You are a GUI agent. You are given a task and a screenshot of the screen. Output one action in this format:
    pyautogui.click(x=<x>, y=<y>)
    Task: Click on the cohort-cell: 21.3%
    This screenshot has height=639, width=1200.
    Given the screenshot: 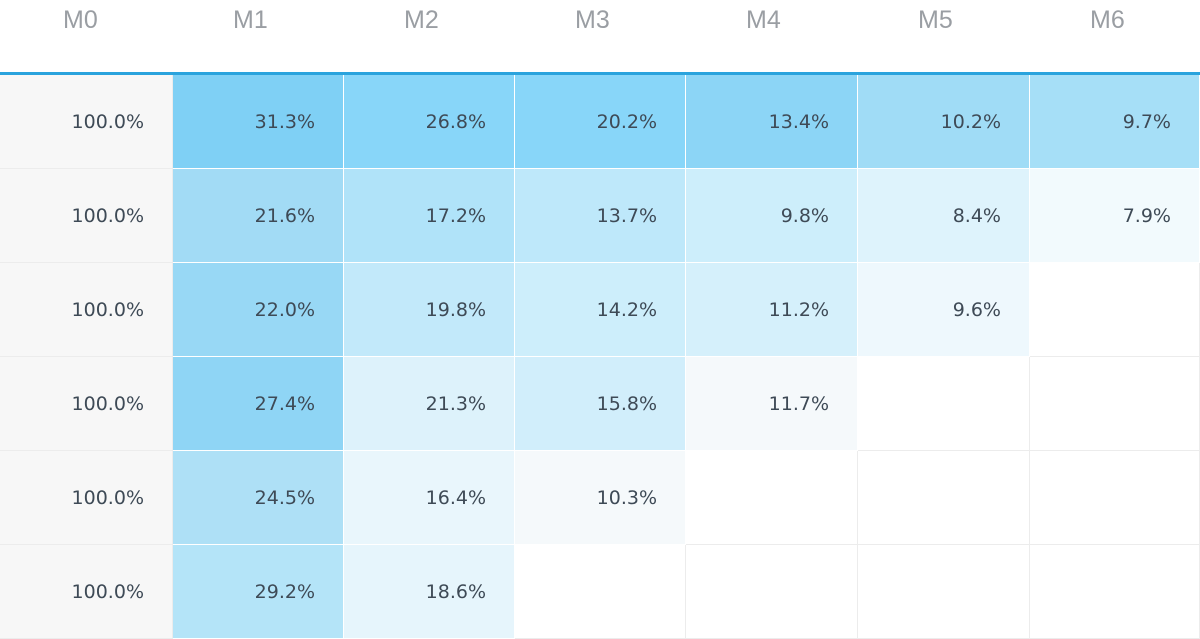 What is the action you would take?
    pyautogui.click(x=429, y=404)
    